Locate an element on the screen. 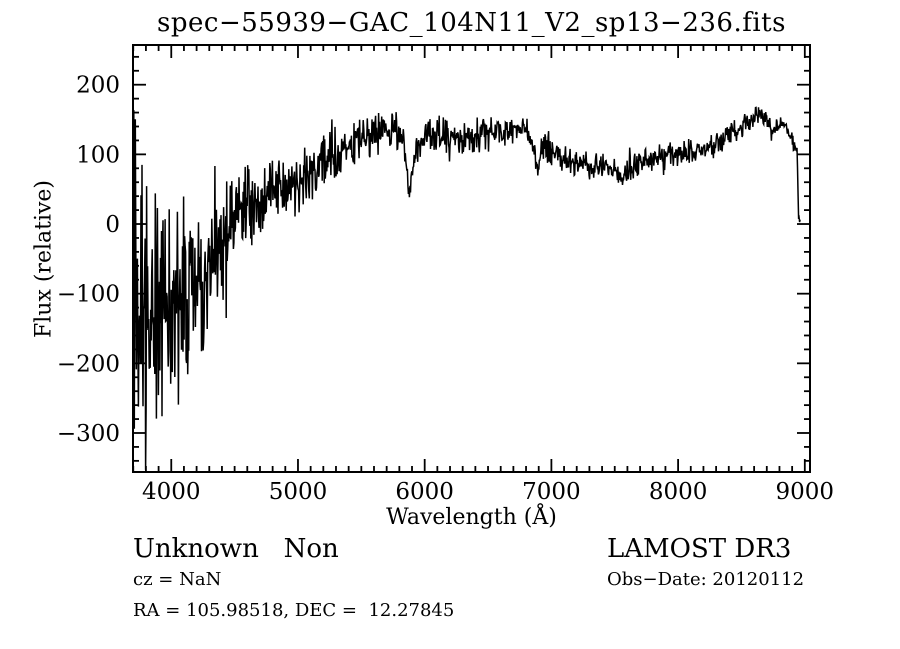 This screenshot has height=649, width=900. y-tick-label: 0 is located at coordinates (112, 225).